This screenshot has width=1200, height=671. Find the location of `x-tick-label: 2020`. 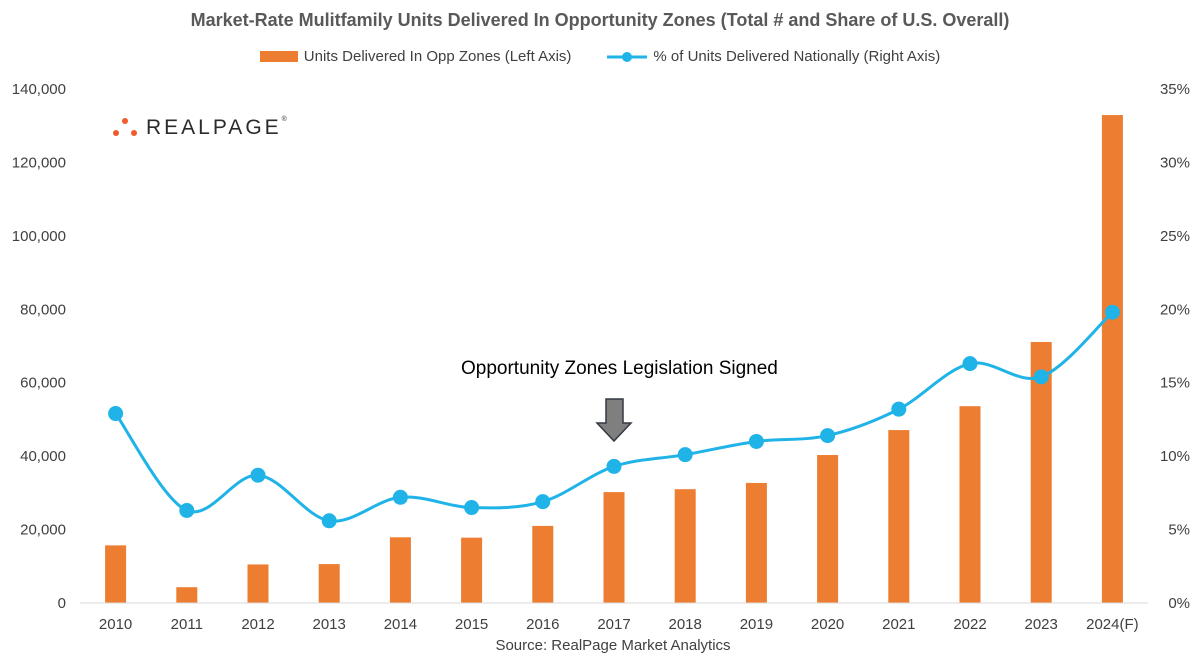

x-tick-label: 2020 is located at coordinates (827, 624).